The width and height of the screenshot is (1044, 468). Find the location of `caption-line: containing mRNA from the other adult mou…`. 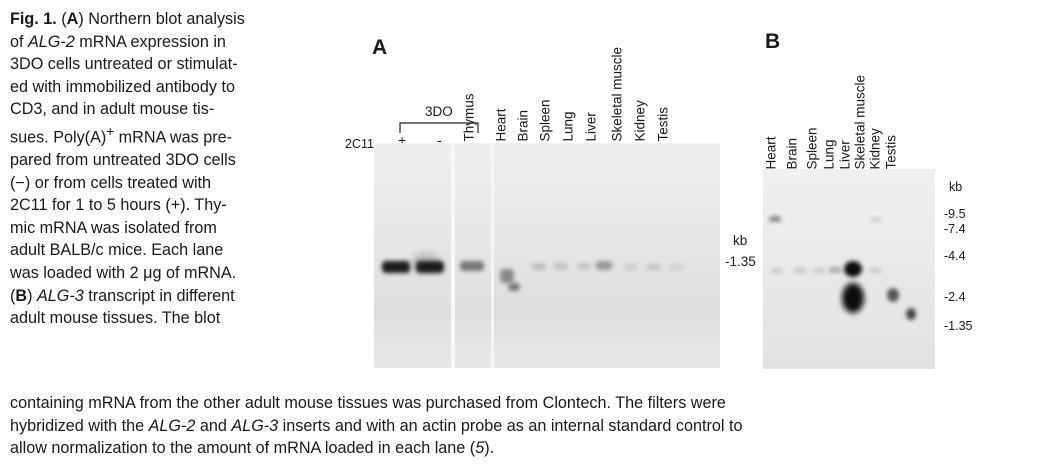

caption-line: containing mRNA from the other adult mou… is located at coordinates (510, 403).